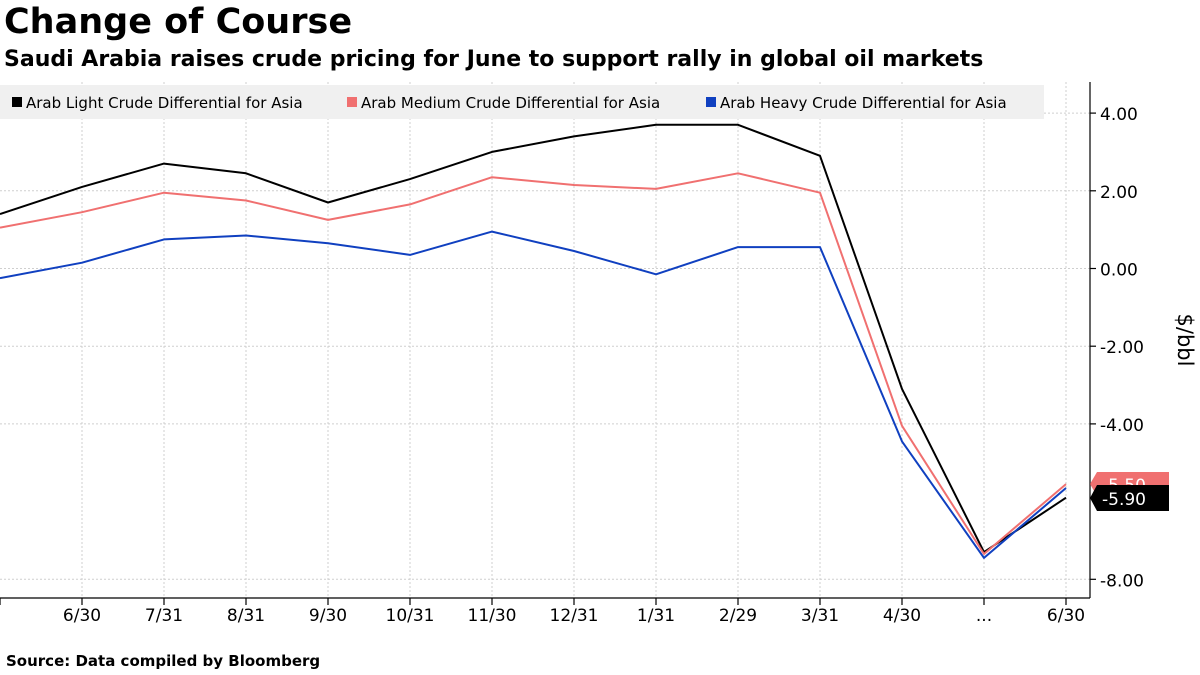 The width and height of the screenshot is (1200, 675). I want to click on y-axis-label: $/bbl, so click(1185, 340).